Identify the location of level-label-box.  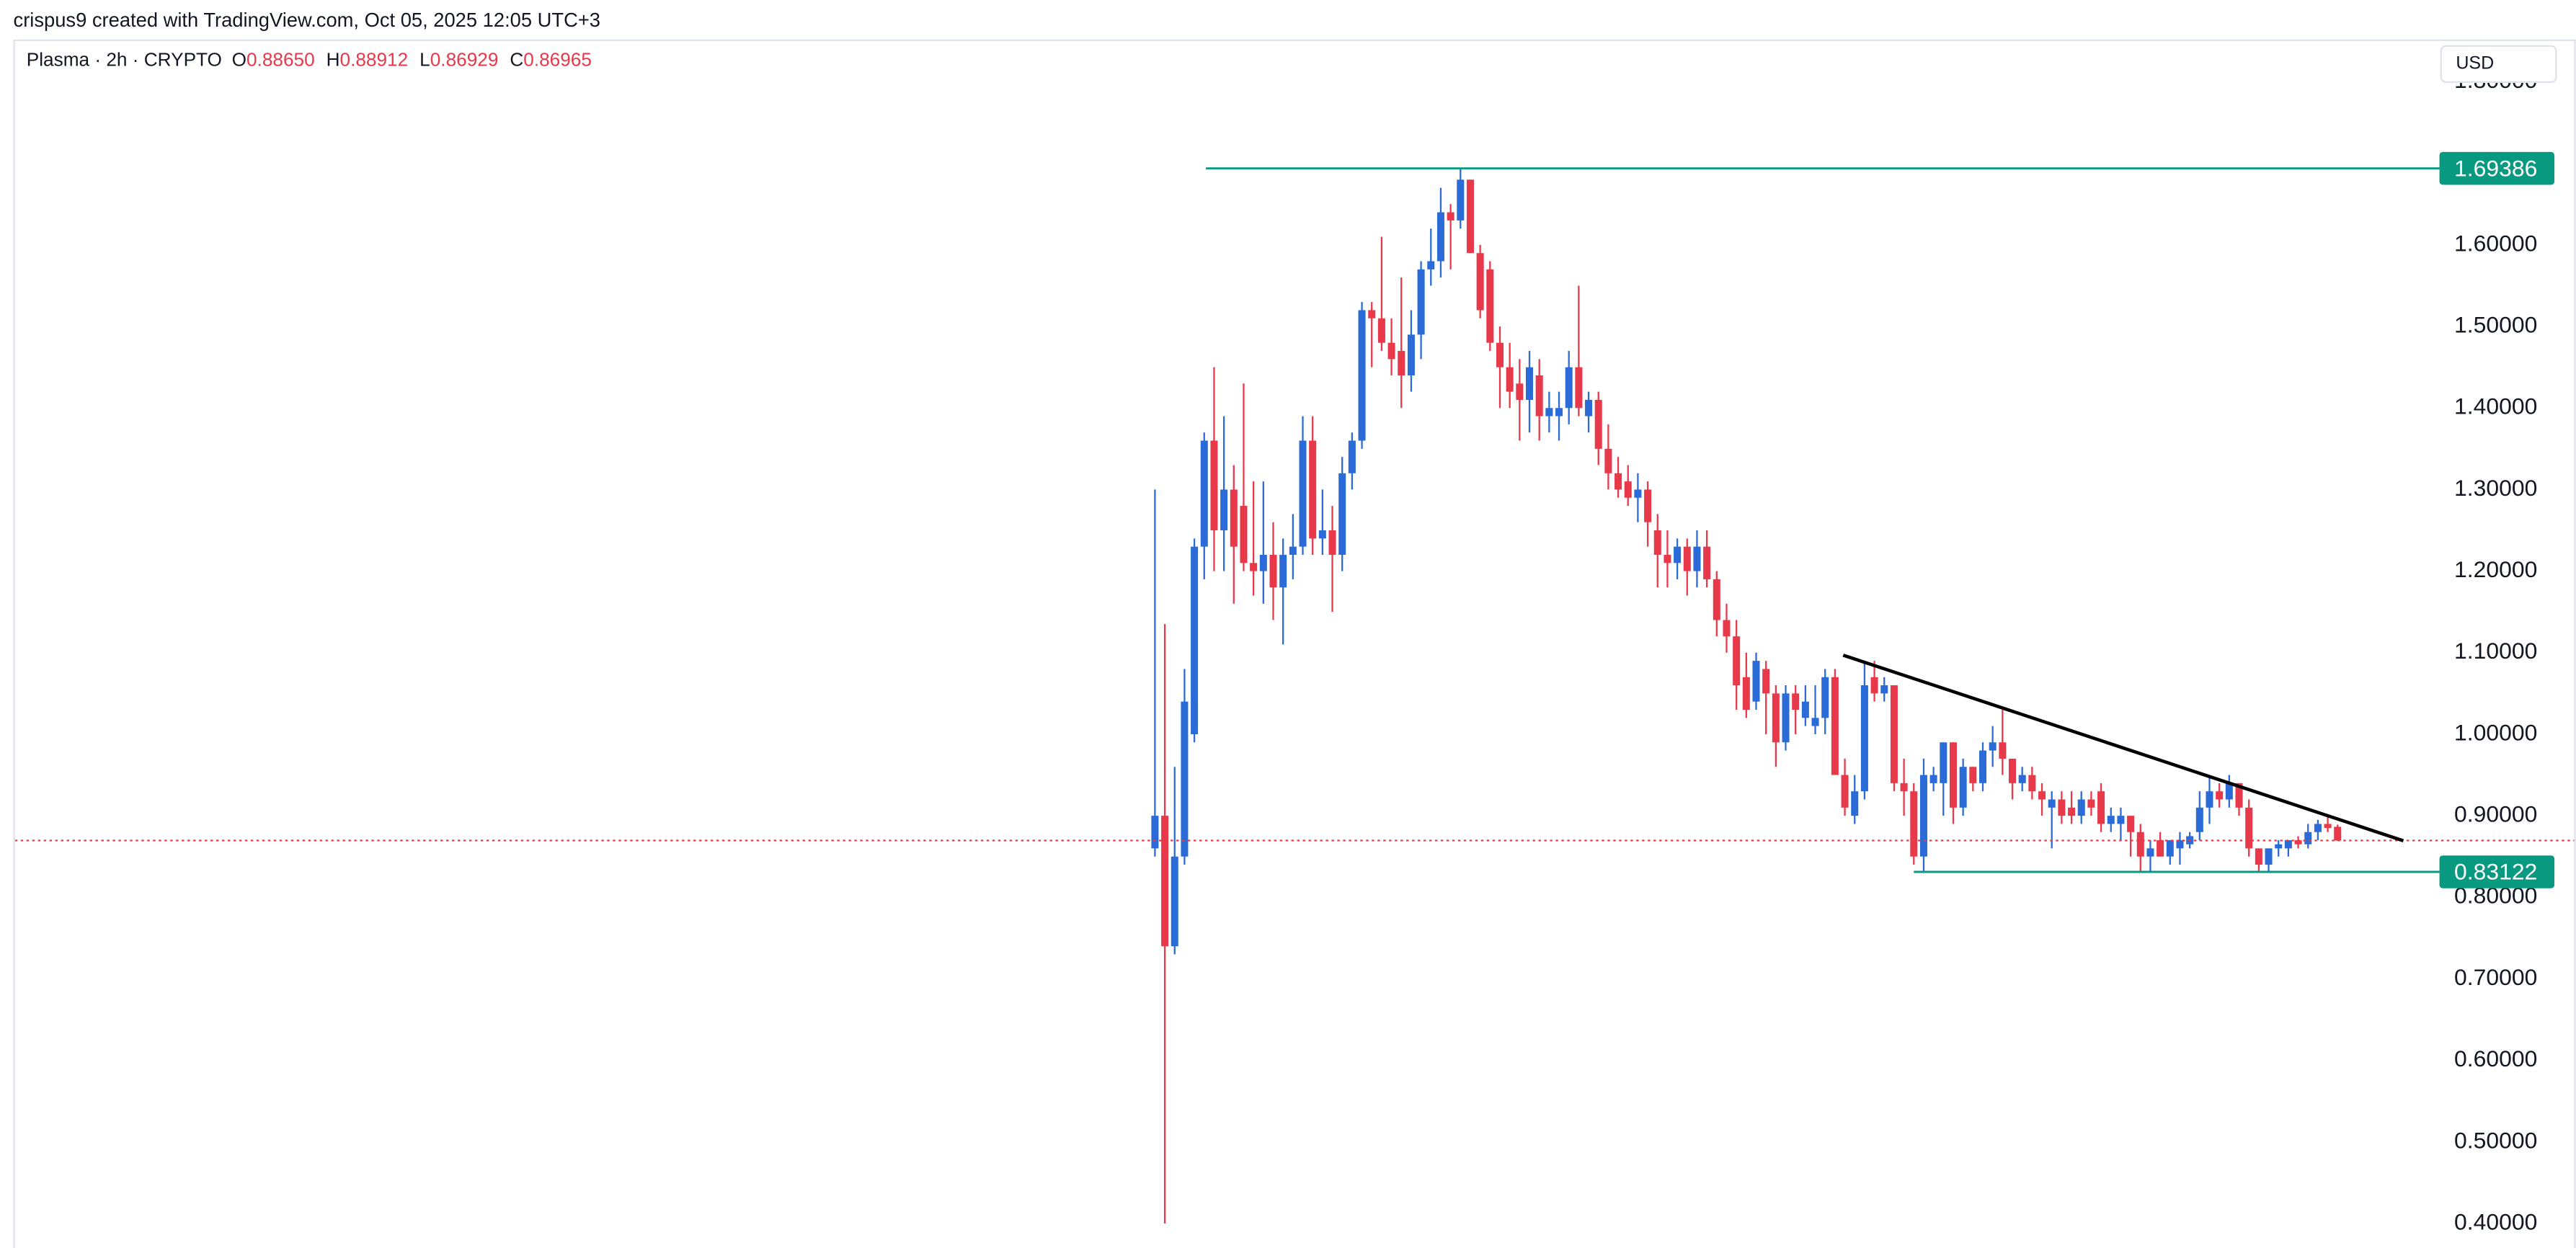
(2497, 168).